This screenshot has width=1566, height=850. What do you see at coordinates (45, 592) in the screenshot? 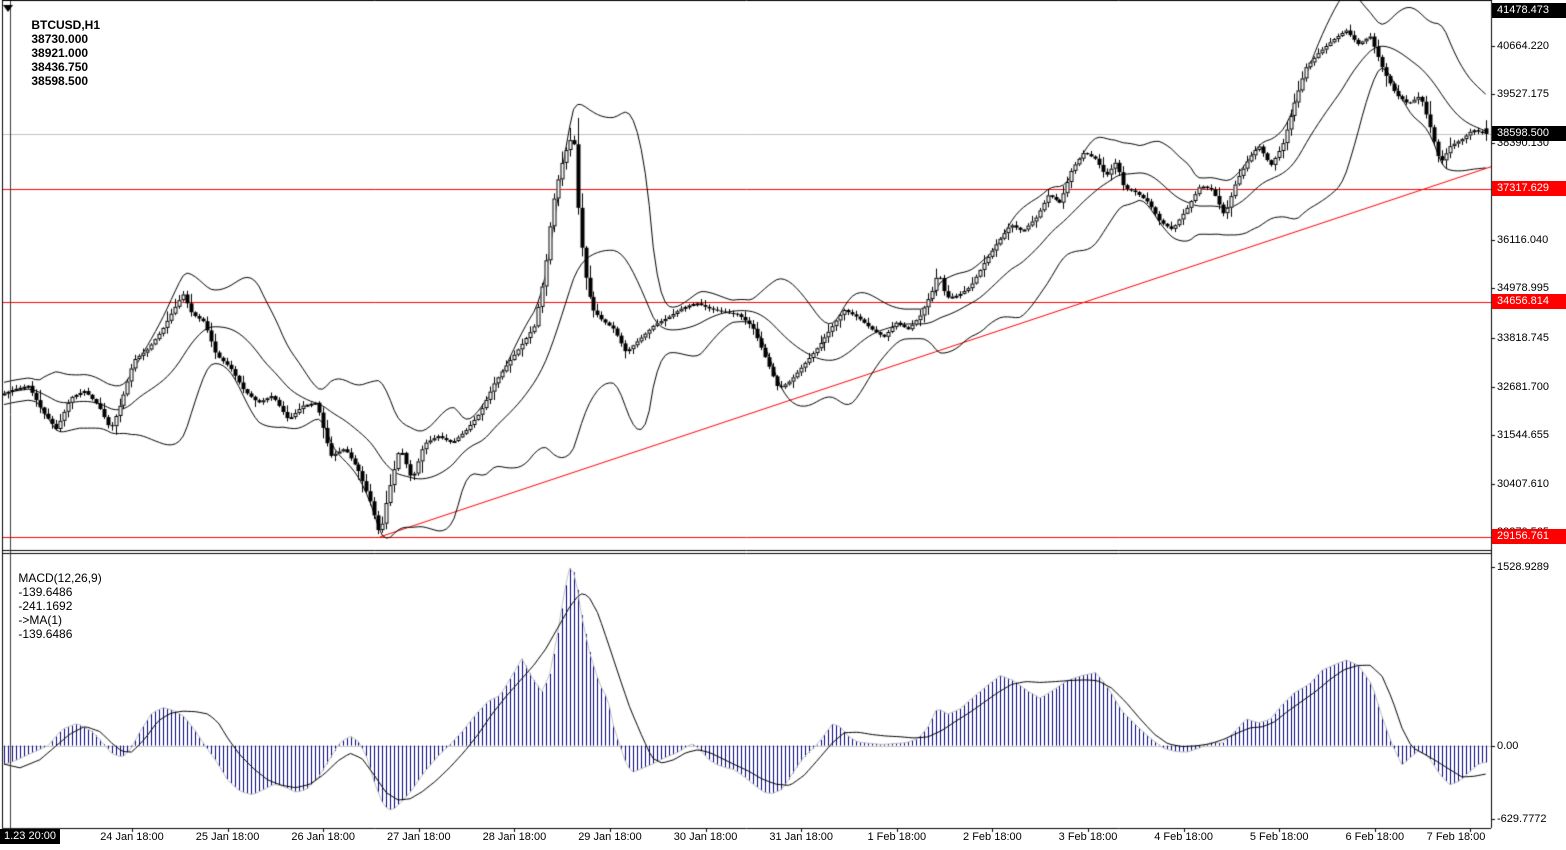
I see `macd-main-value: -139.6486` at bounding box center [45, 592].